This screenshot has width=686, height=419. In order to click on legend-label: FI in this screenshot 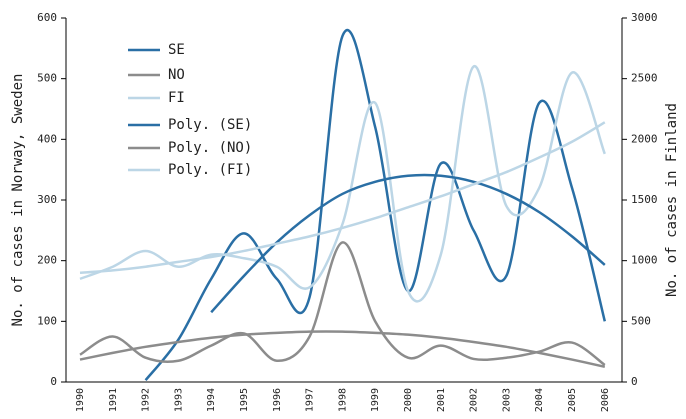, I will do `click(176, 98)`.